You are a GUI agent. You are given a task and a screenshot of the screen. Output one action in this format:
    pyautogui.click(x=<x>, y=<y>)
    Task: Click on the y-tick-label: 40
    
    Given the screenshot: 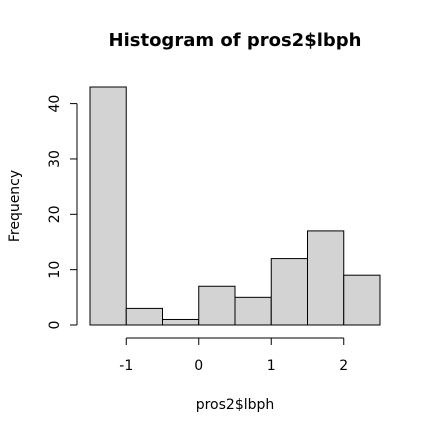 What is the action you would take?
    pyautogui.click(x=55, y=104)
    